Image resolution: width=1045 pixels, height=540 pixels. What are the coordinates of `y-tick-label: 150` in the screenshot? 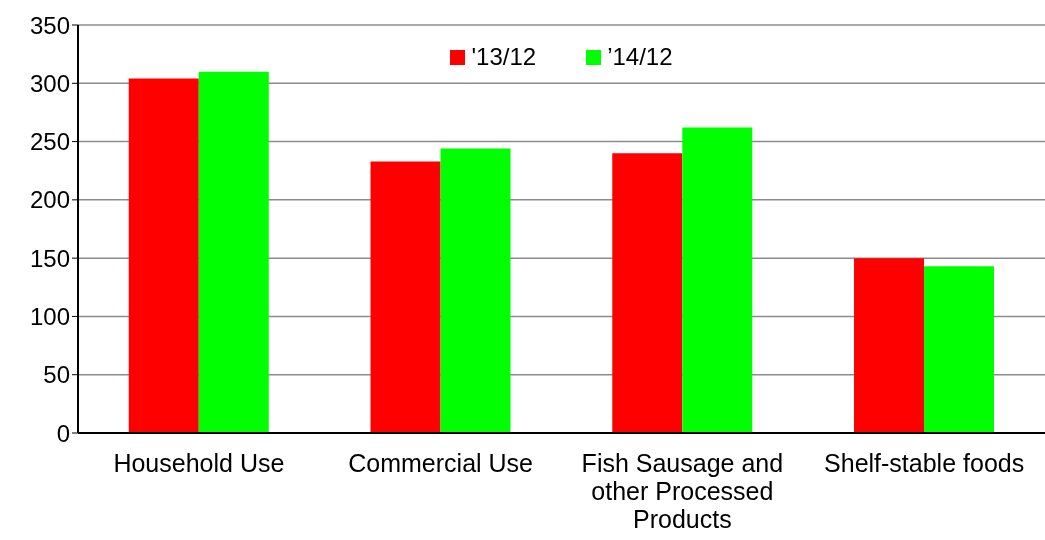 It's located at (49, 258).